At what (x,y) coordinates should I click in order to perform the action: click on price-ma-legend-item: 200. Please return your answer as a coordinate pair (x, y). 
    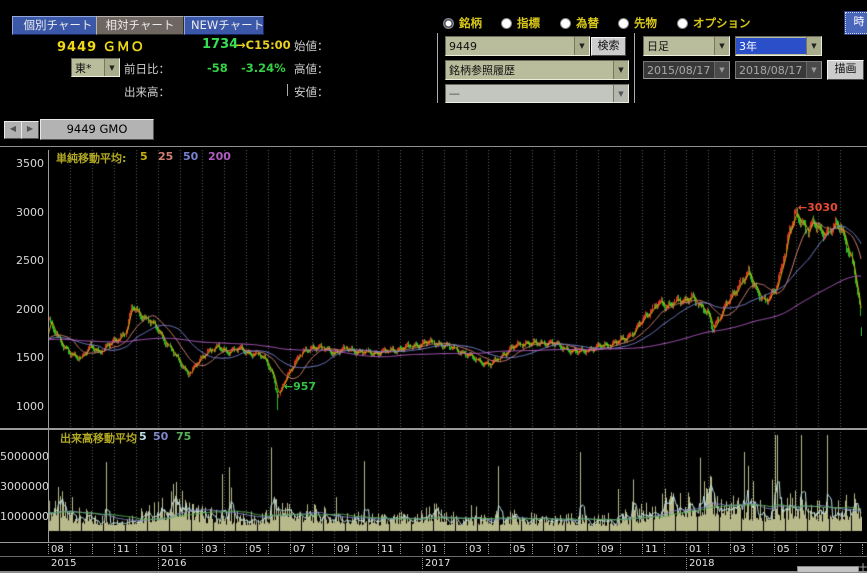
    Looking at the image, I should click on (219, 156).